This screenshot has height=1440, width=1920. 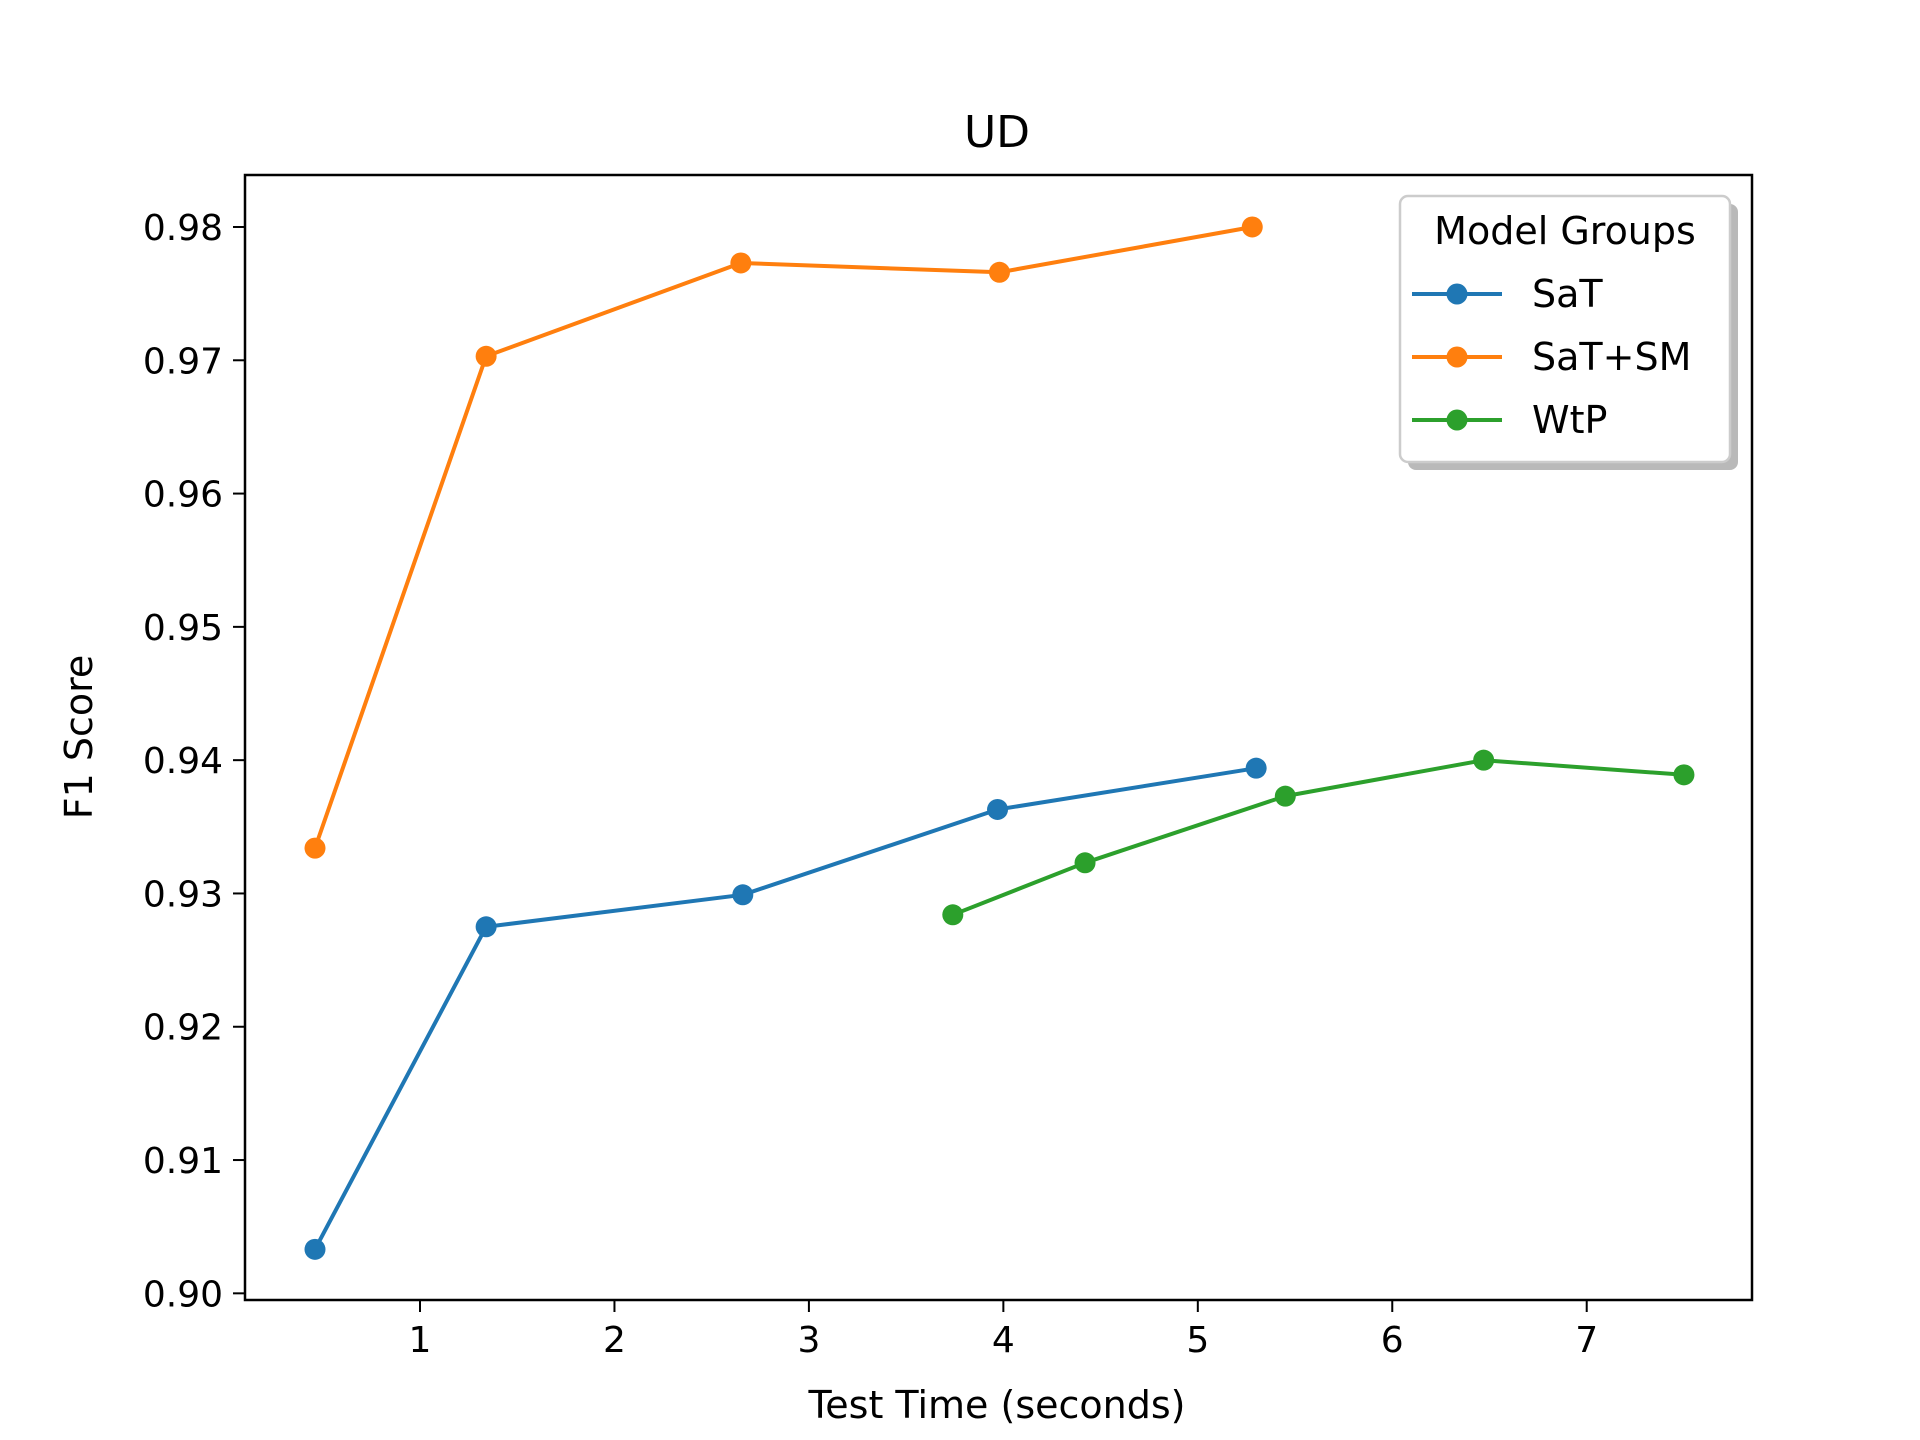 I want to click on legend-entry-wtp: WtP, so click(x=1509, y=420).